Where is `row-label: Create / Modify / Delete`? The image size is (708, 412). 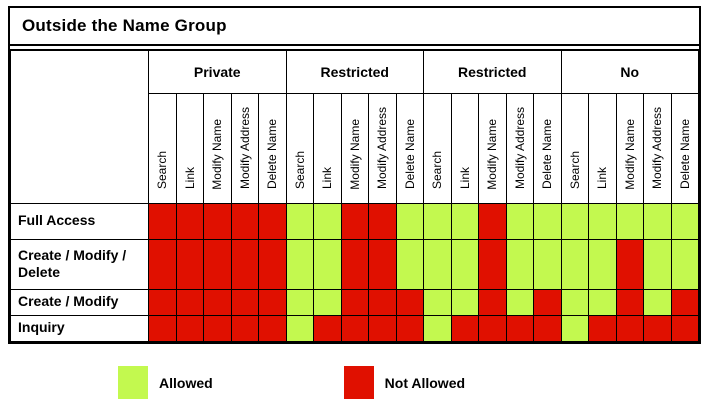
row-label: Create / Modify / Delete is located at coordinates (79, 264).